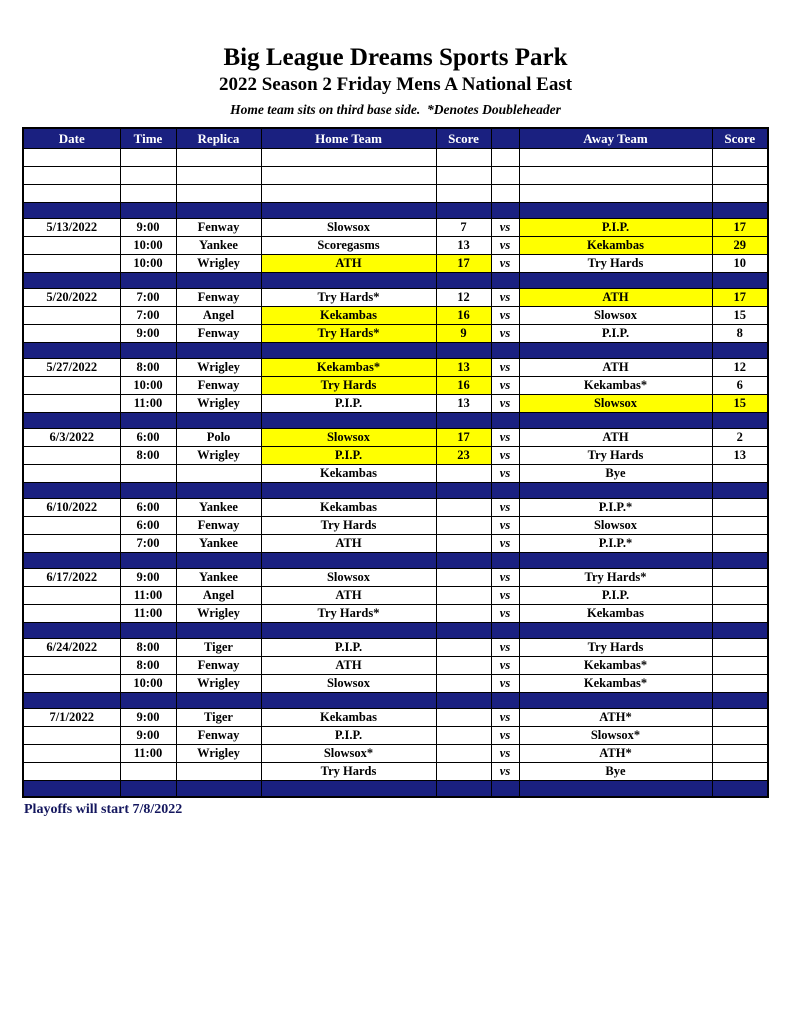  Describe the element at coordinates (218, 508) in the screenshot. I see `cell-replica: Yankee` at that location.